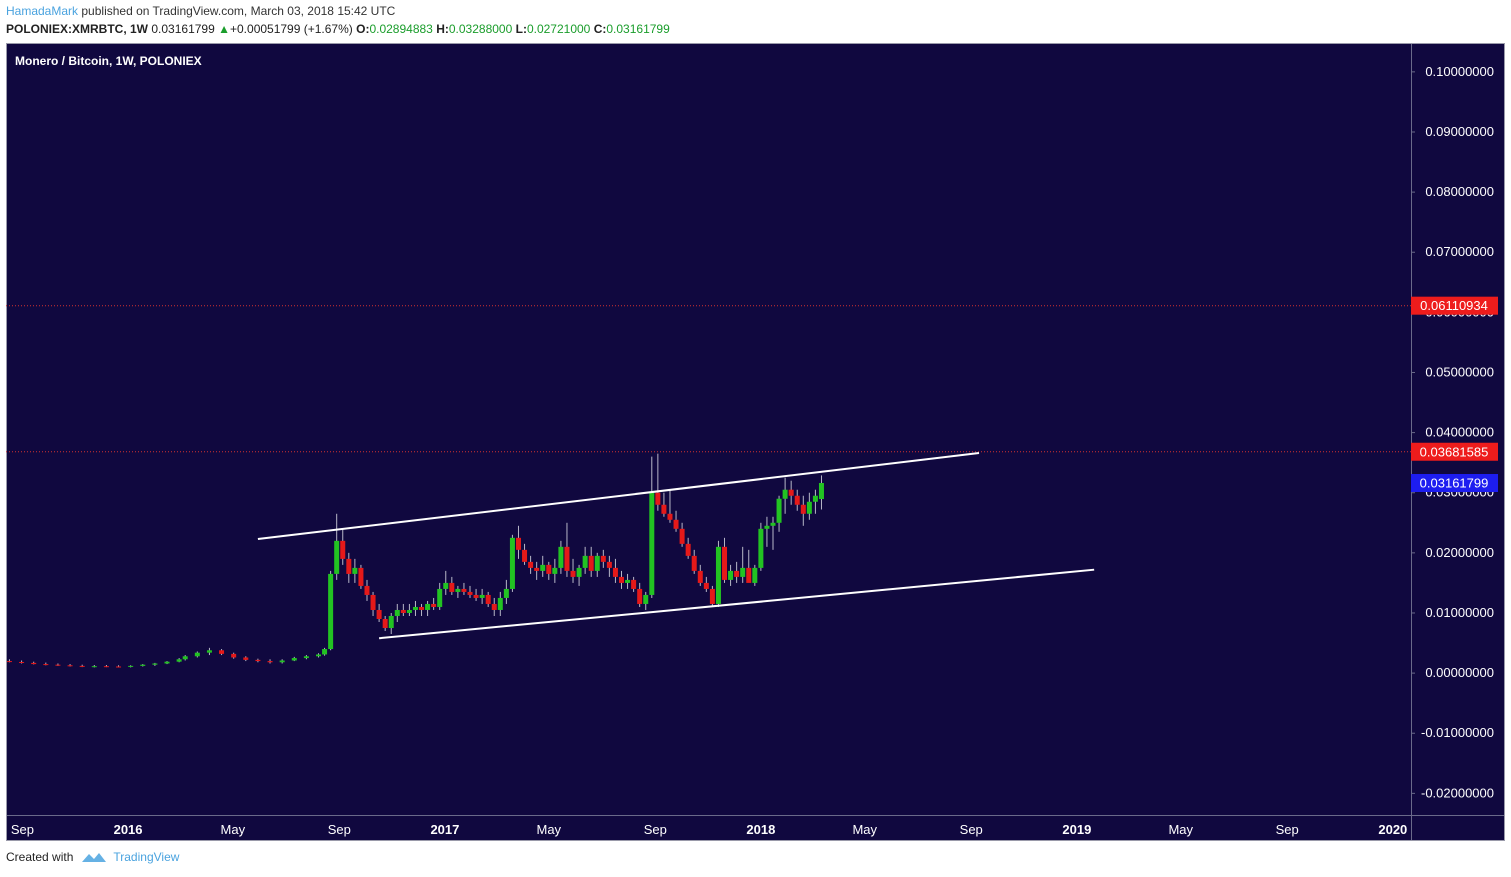  Describe the element at coordinates (737, 604) in the screenshot. I see `lower-channel-trendline` at that location.